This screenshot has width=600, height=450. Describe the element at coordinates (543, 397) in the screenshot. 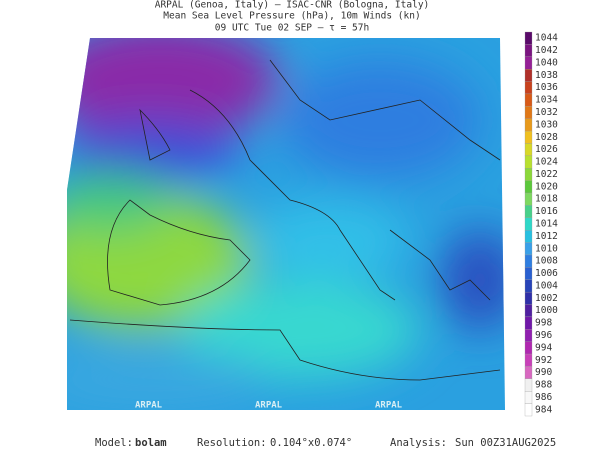

I see `colorbar-label: 986` at that location.